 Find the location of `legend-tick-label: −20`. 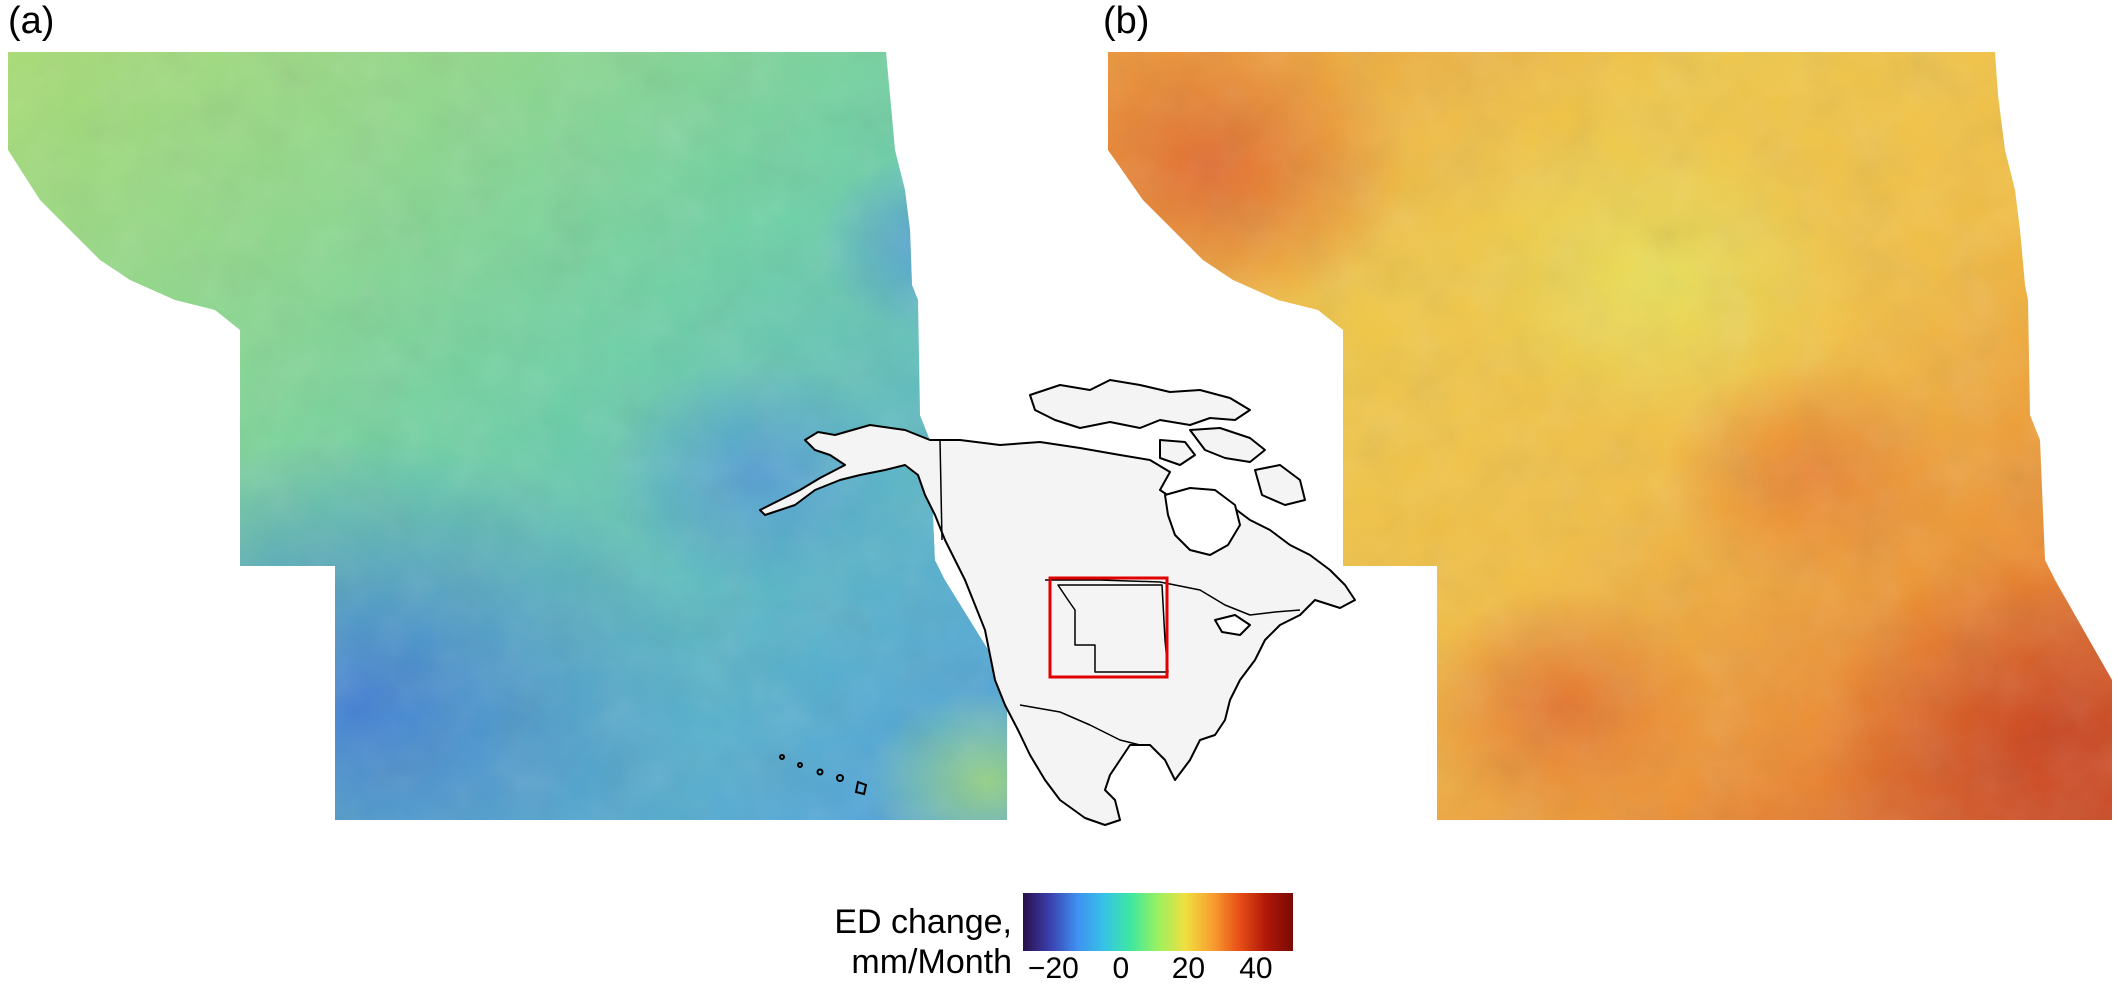

legend-tick-label: −20 is located at coordinates (1053, 968).